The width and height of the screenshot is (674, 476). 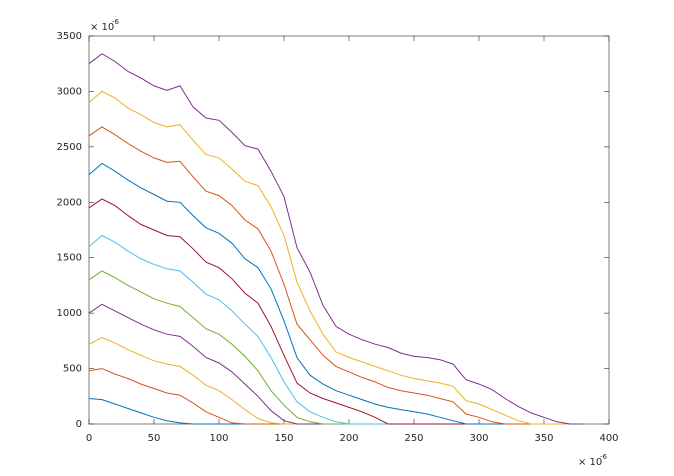 I want to click on y-tick-label: 3000, so click(x=69, y=91).